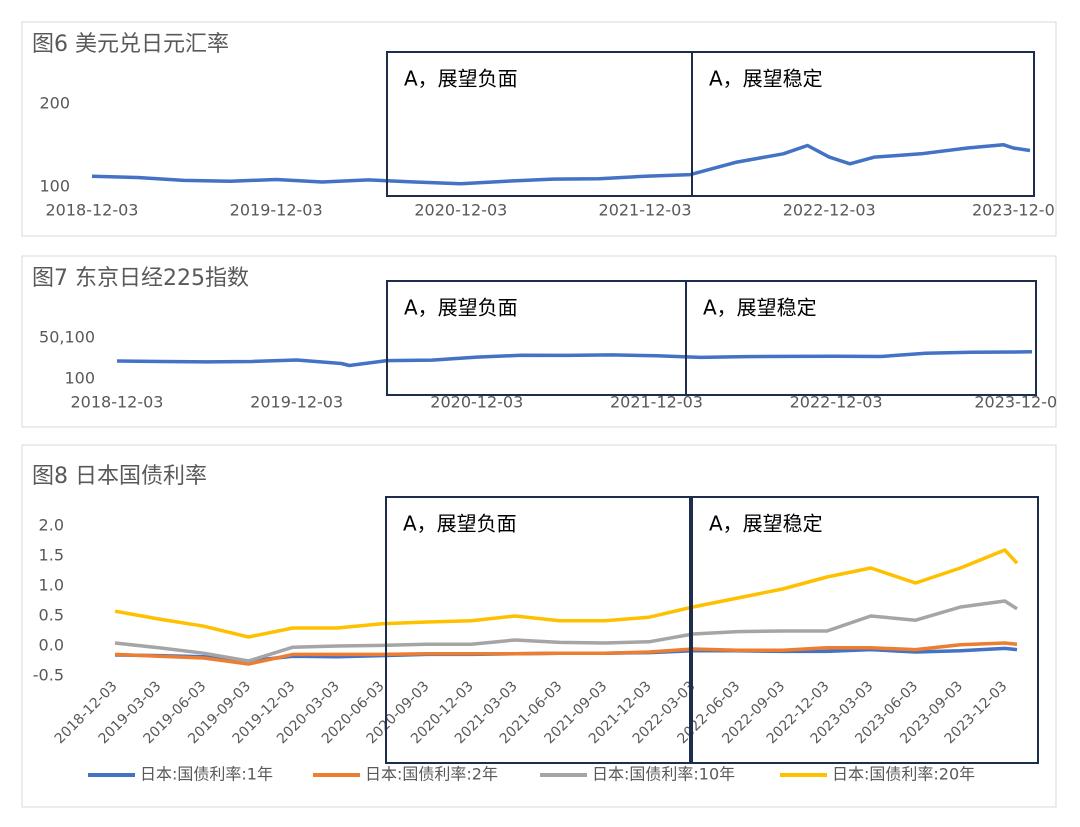  What do you see at coordinates (431, 774) in the screenshot?
I see `legend-label: 日本:国债利率:2年` at bounding box center [431, 774].